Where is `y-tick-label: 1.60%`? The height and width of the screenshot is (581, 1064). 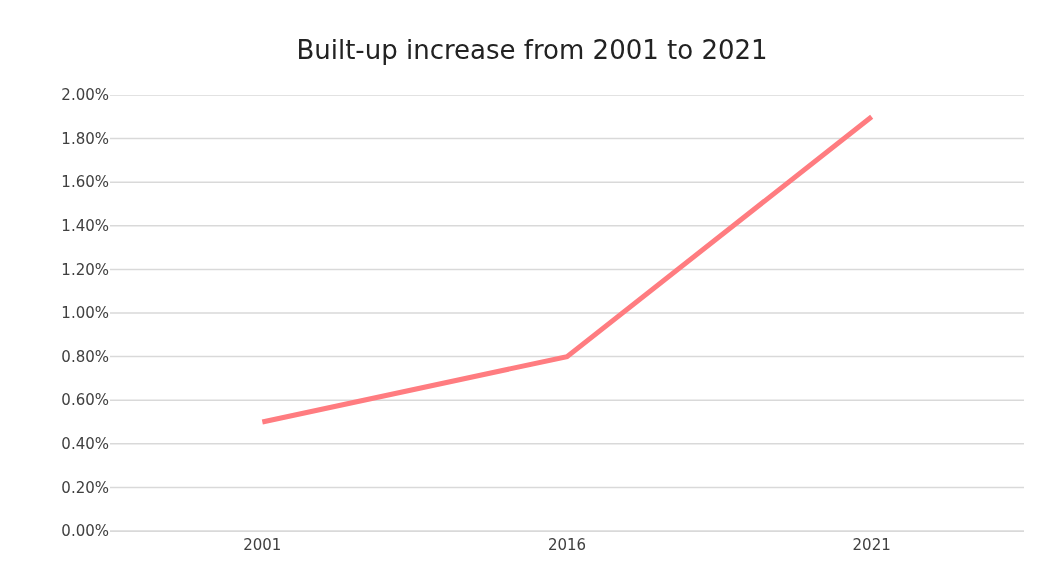 y-tick-label: 1.60% is located at coordinates (85, 182).